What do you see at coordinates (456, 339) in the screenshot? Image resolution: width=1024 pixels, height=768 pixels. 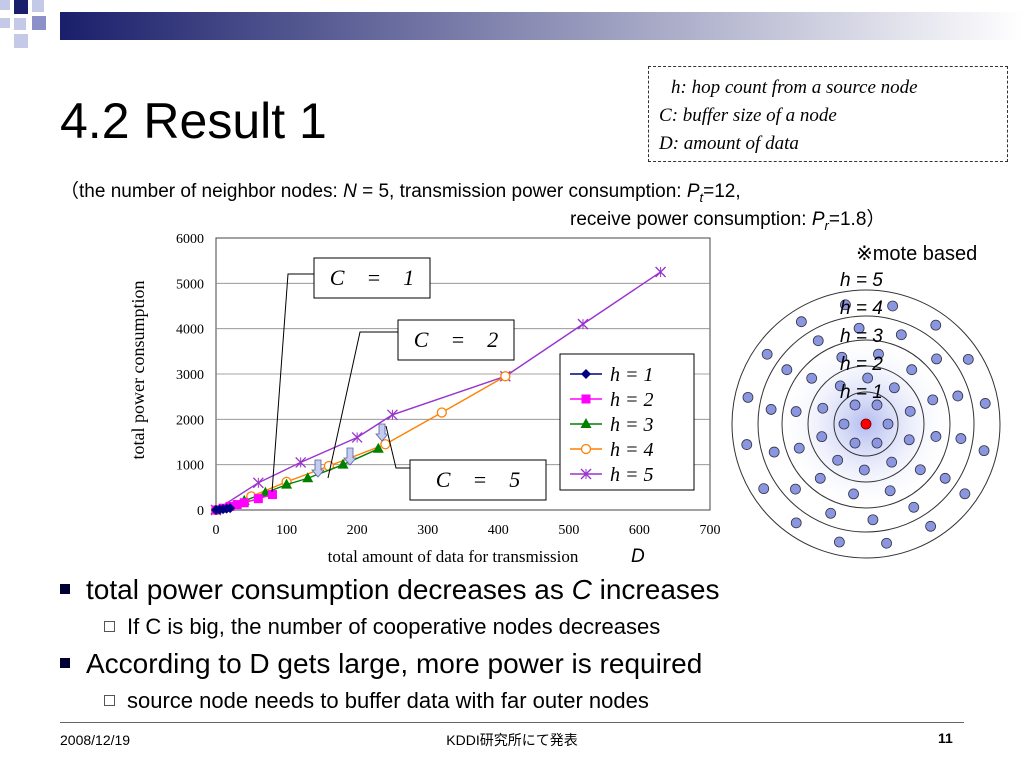 I see `annotation-label: C = 2` at bounding box center [456, 339].